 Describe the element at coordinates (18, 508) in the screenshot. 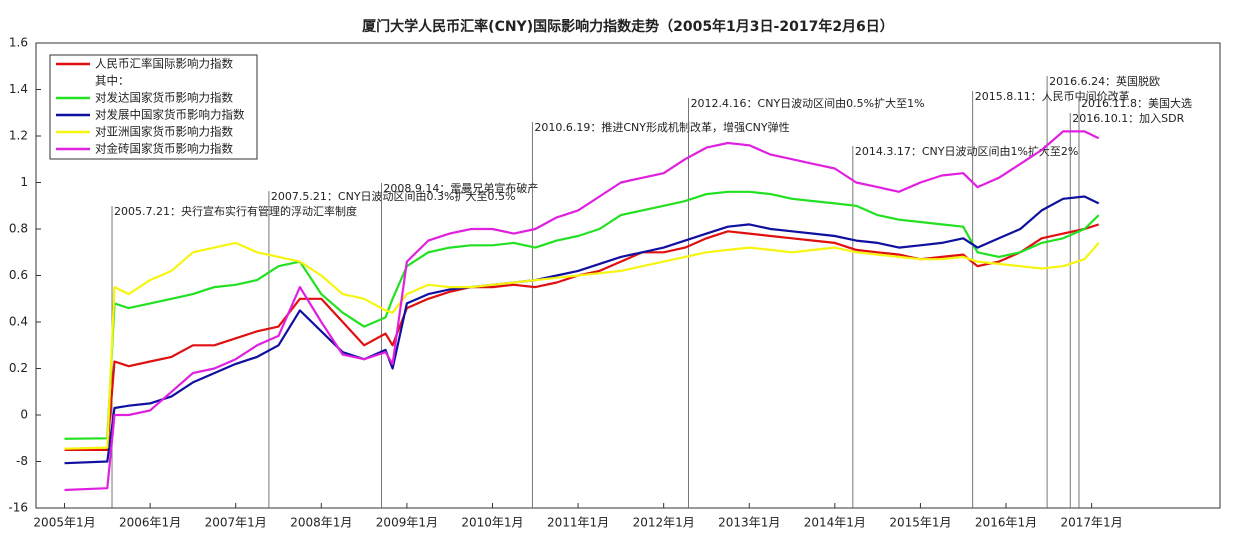

I see `y-tick-label: -16` at that location.